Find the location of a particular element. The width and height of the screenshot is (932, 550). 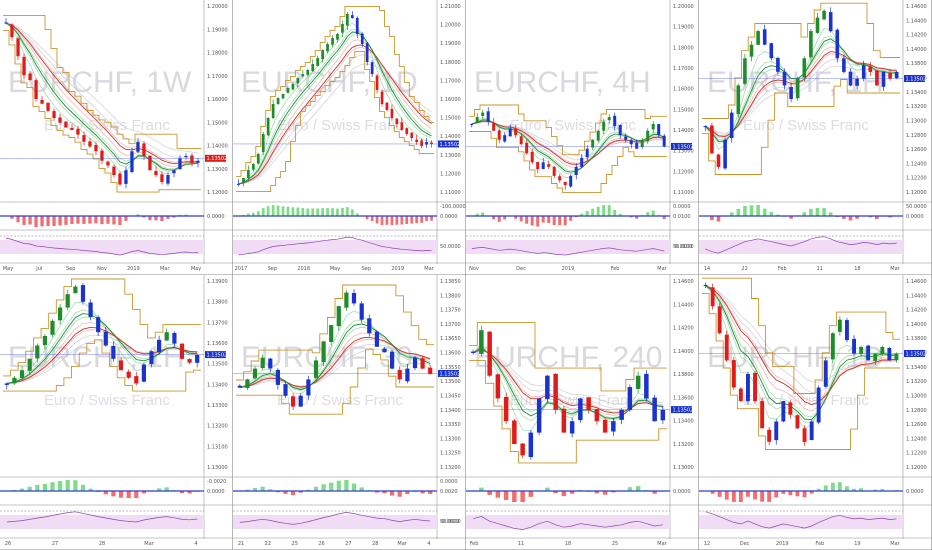

x-tick-label: 4 is located at coordinates (428, 544).